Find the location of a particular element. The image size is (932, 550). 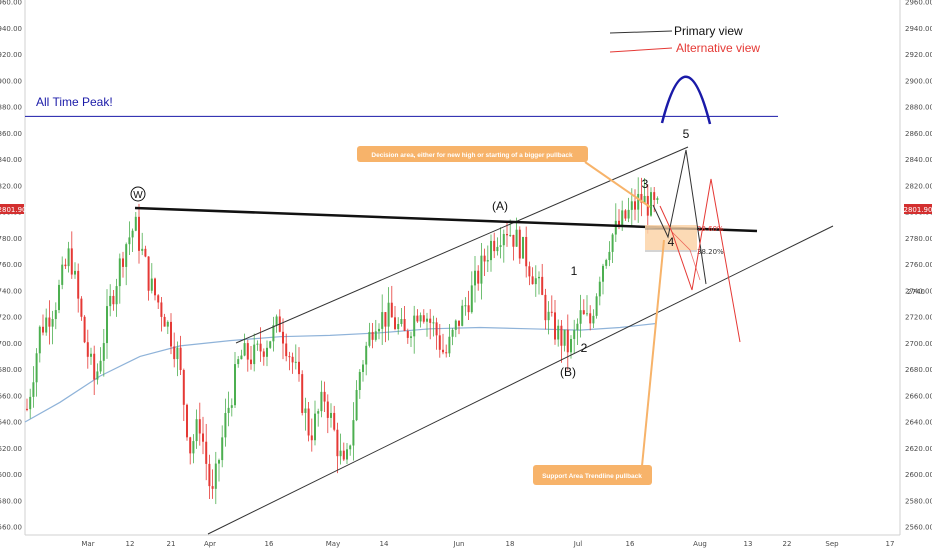

time-tick: Jul is located at coordinates (578, 544).